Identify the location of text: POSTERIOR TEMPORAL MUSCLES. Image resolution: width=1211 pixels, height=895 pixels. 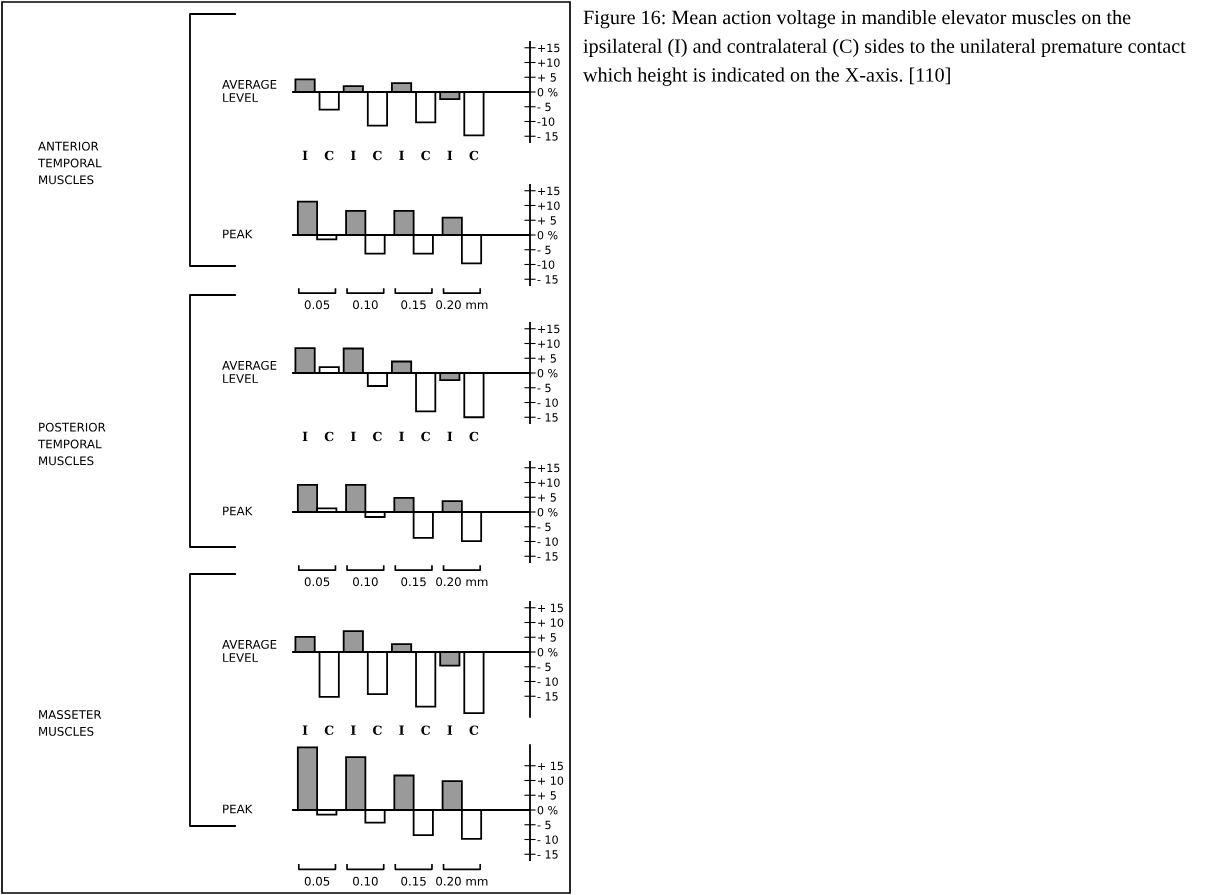
(71, 444).